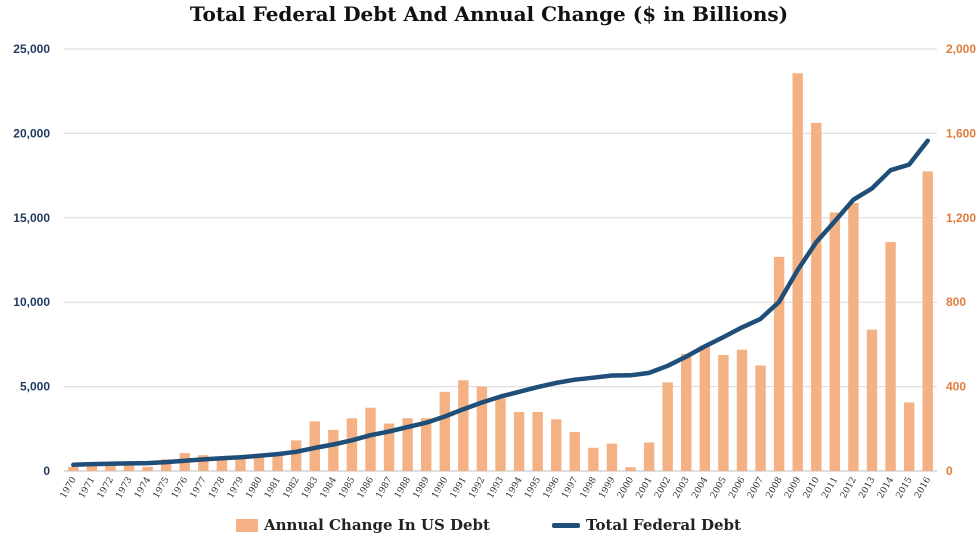 The height and width of the screenshot is (544, 978). I want to click on x-tick-label: 1997, so click(570, 487).